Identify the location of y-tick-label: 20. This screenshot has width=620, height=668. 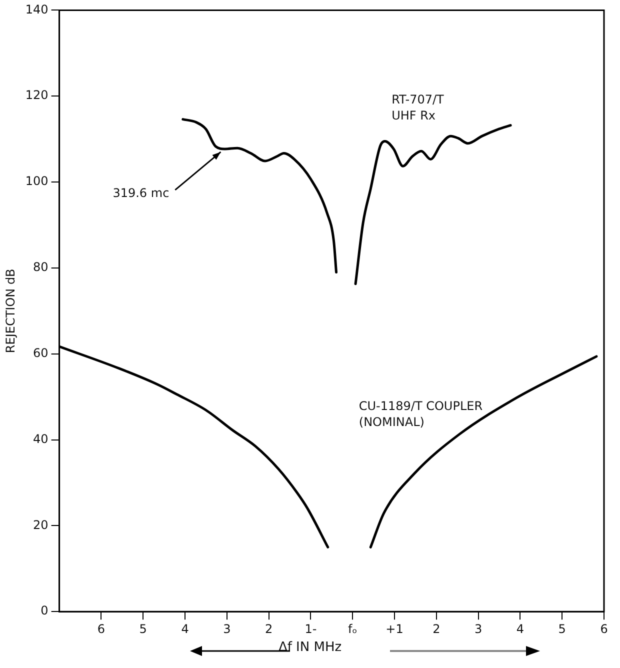
(40, 525).